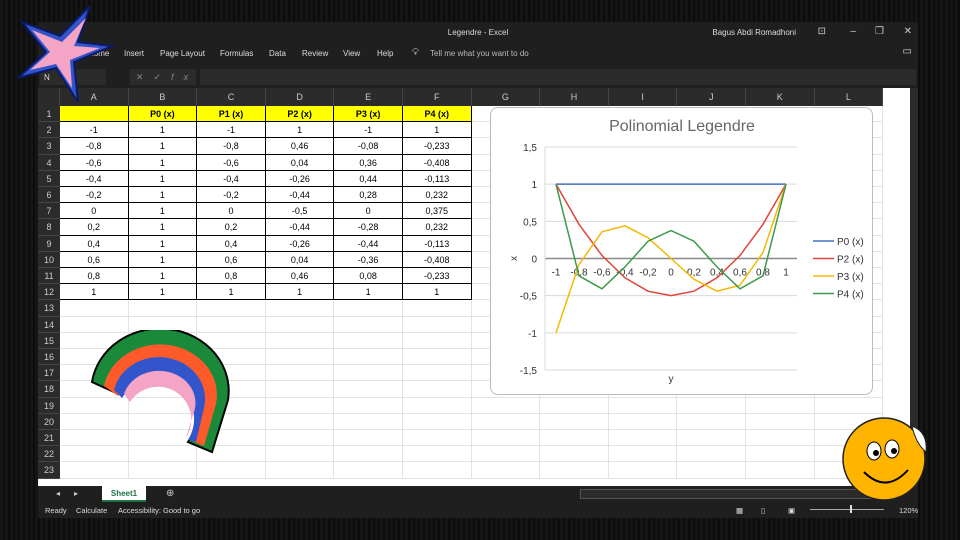 The height and width of the screenshot is (540, 960). What do you see at coordinates (94, 130) in the screenshot?
I see `cell-A2: -1` at bounding box center [94, 130].